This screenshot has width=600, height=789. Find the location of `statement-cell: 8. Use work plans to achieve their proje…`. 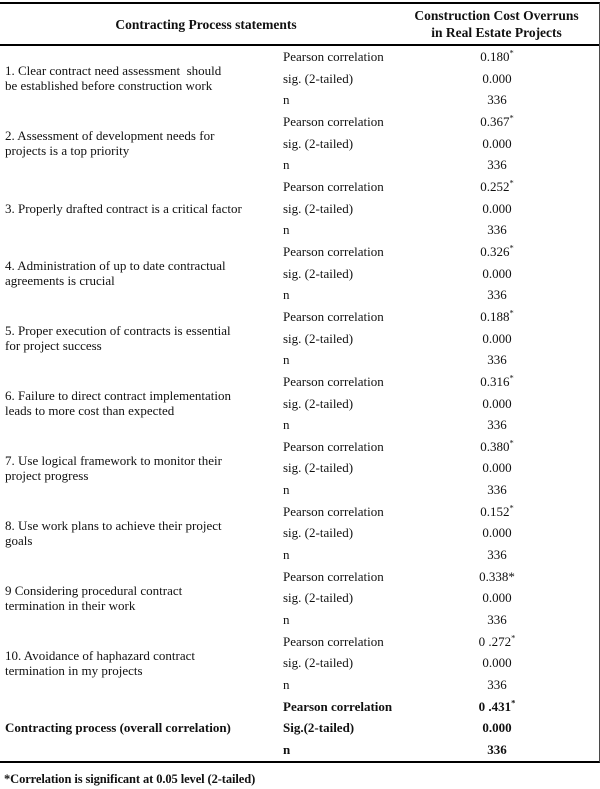

statement-cell: 8. Use work plans to achieve their proje… is located at coordinates (113, 533).